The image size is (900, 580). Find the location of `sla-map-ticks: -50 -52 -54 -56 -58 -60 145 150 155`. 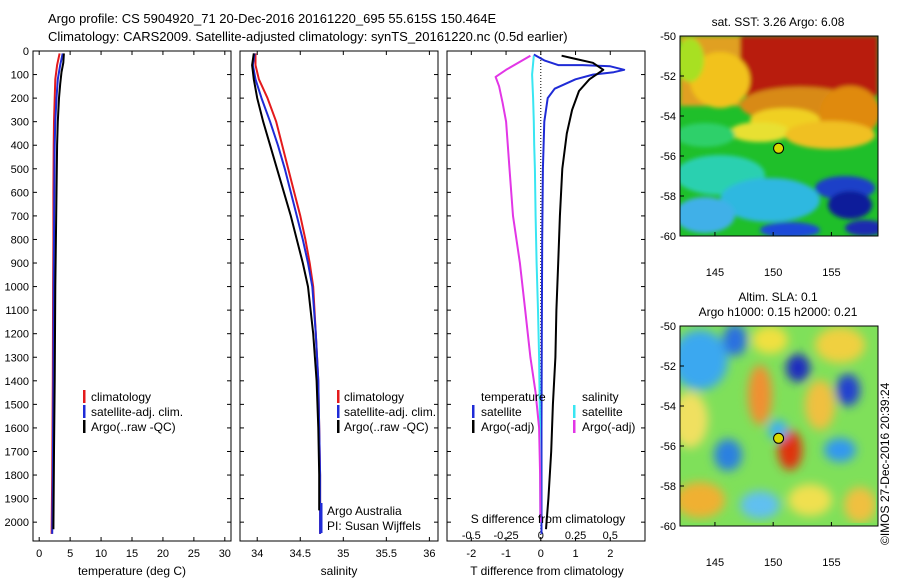

sla-map-ticks: -50 -52 -54 -56 -58 -60 145 150 155 is located at coordinates (750, 445).